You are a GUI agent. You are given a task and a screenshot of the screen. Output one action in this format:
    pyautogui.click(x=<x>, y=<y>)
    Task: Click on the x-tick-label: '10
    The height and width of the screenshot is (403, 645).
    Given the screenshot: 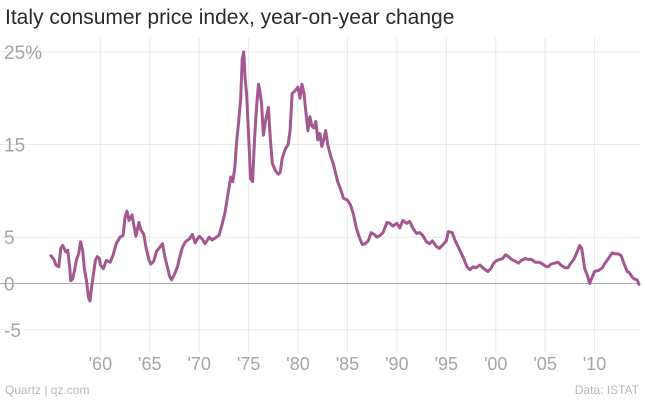 What is the action you would take?
    pyautogui.click(x=594, y=364)
    